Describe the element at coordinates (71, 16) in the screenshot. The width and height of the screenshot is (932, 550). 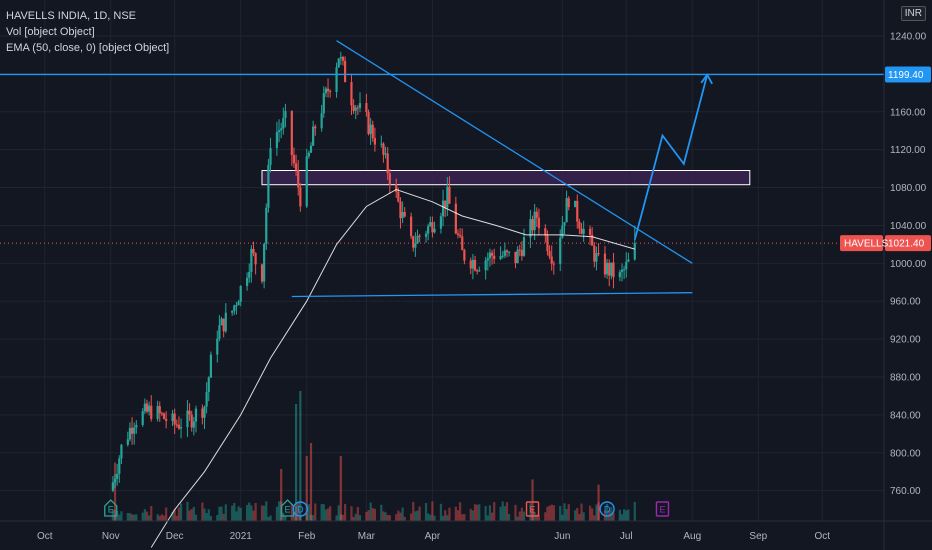
I see `legend-title: HAVELLS INDIA, 1D, NSE` at that location.